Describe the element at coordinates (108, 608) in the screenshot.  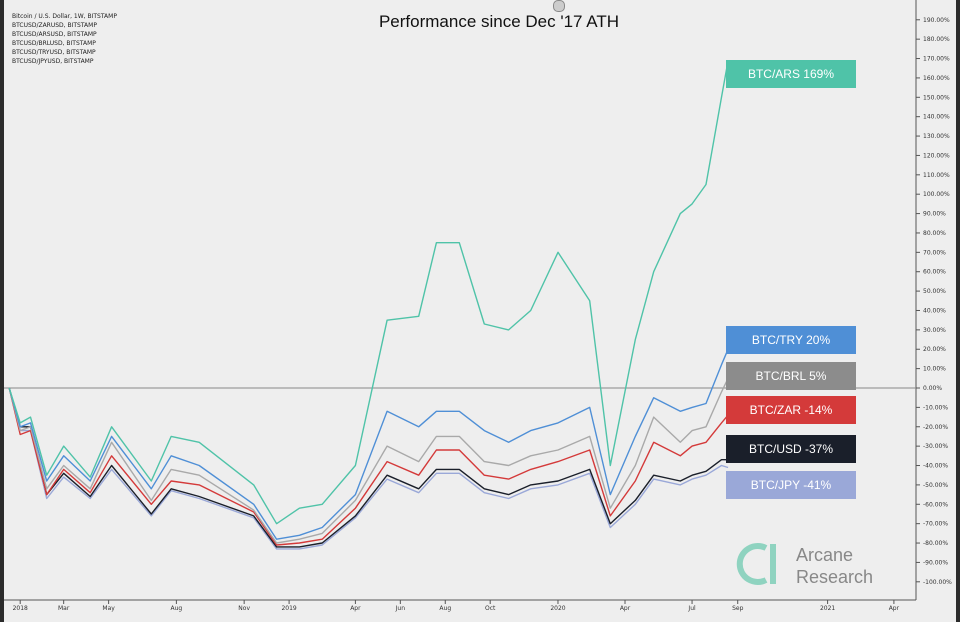
I see `x-tick-label: May` at that location.